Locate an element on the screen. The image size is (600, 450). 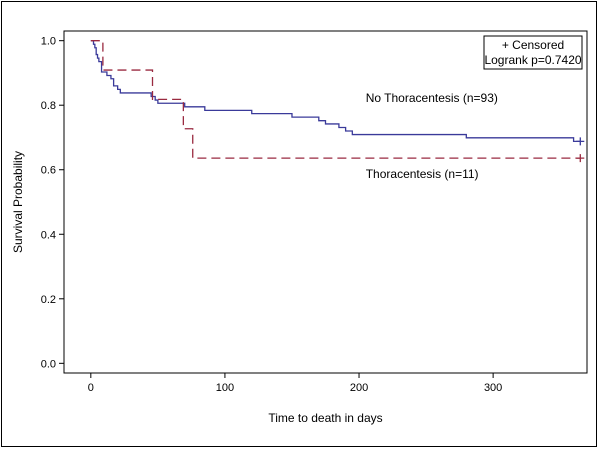
x-tick-label: 100 is located at coordinates (225, 388).